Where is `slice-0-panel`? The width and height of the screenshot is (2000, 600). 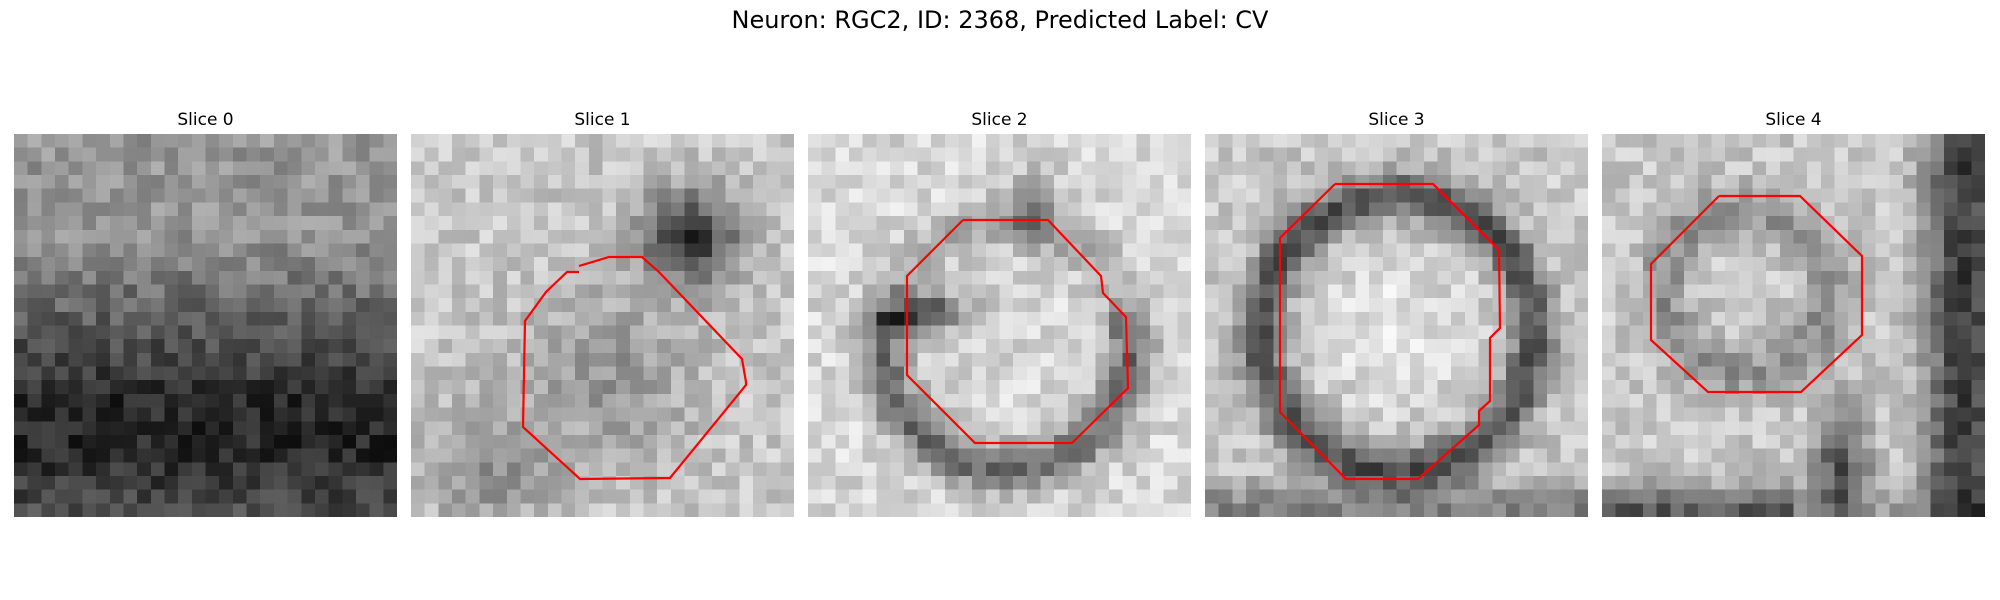 slice-0-panel is located at coordinates (205, 325).